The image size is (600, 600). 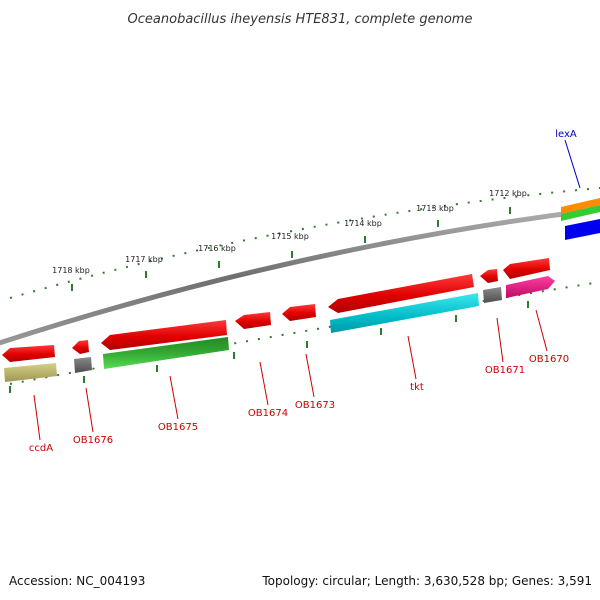 What do you see at coordinates (580, 206) in the screenshot?
I see `gene-arrow-orange` at bounding box center [580, 206].